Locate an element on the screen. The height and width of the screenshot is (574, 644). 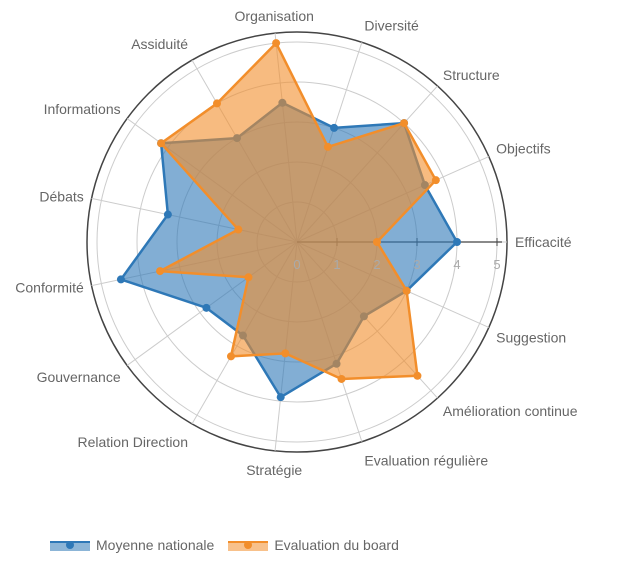
axis-label: Gouvernance is located at coordinates (79, 377).